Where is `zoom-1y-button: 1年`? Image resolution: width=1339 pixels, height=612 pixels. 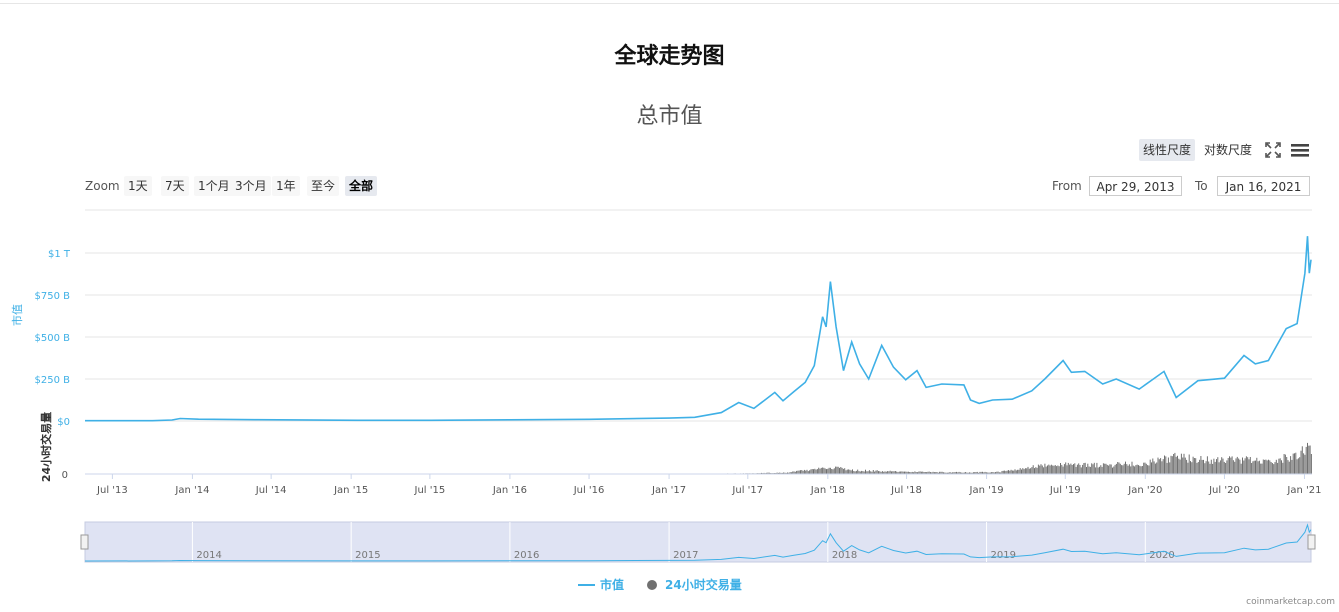 zoom-1y-button: 1年 is located at coordinates (286, 186).